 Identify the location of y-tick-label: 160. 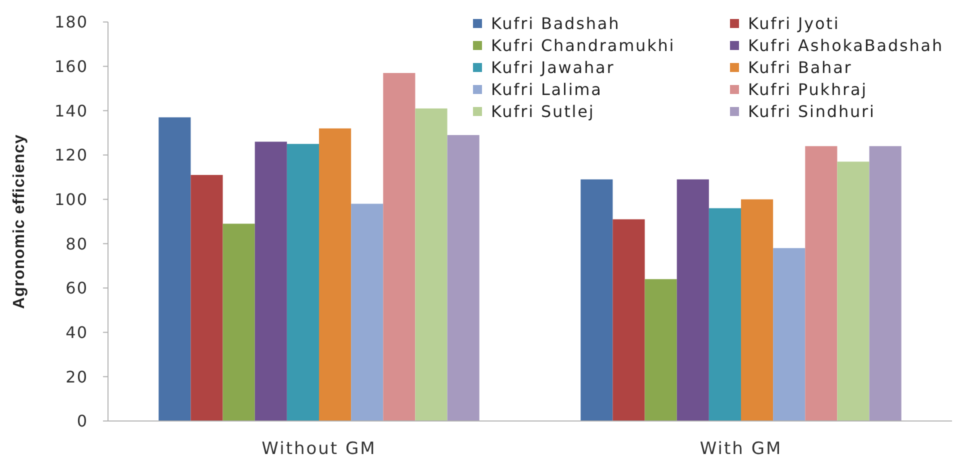
(71, 66).